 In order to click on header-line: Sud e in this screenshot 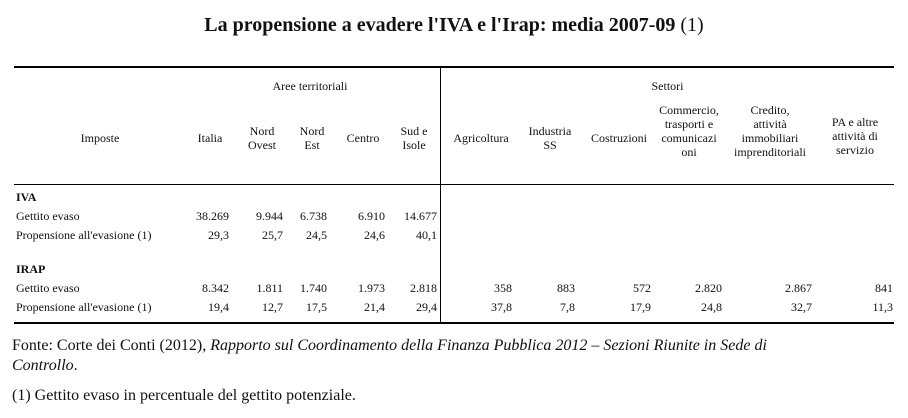, I will do `click(414, 131)`.